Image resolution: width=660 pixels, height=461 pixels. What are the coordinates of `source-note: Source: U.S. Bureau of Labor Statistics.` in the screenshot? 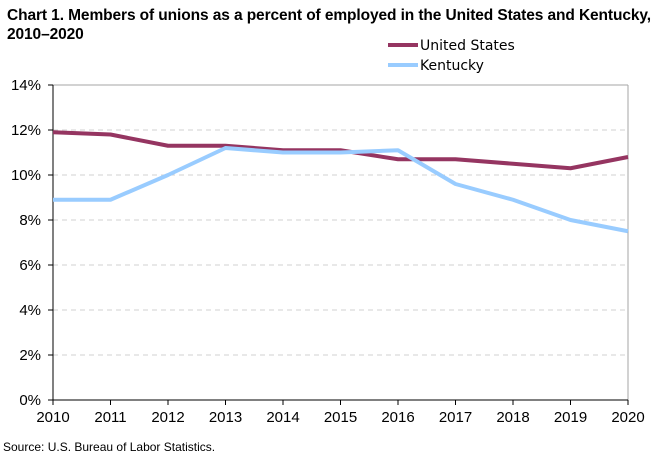 It's located at (109, 447).